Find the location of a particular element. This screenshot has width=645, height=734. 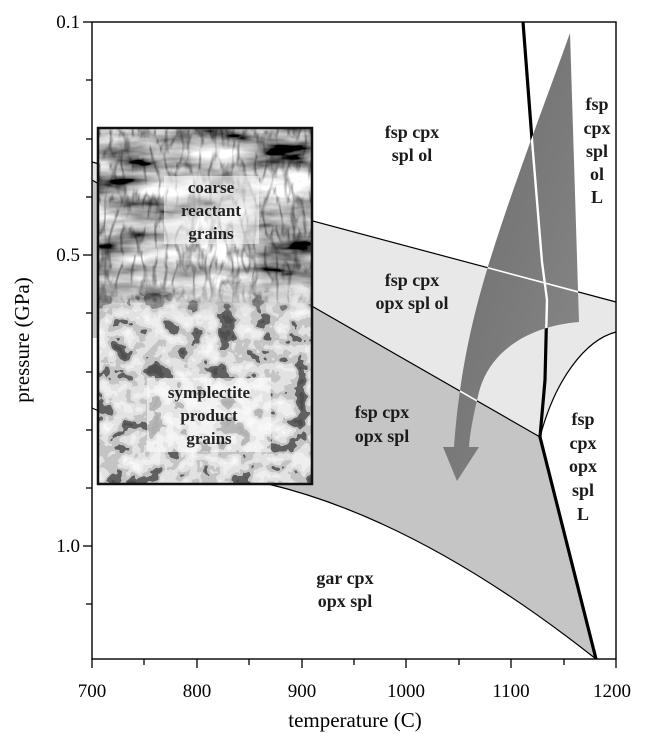

field-label-line: spl ol is located at coordinates (412, 155).